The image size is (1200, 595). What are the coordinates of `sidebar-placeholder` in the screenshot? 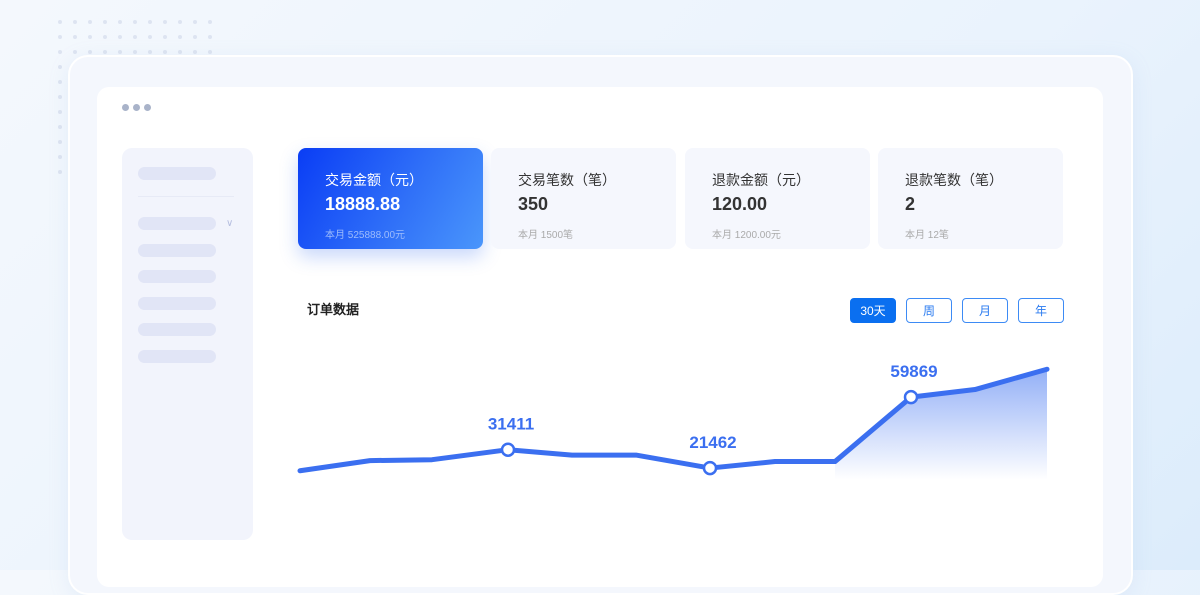 It's located at (177, 173).